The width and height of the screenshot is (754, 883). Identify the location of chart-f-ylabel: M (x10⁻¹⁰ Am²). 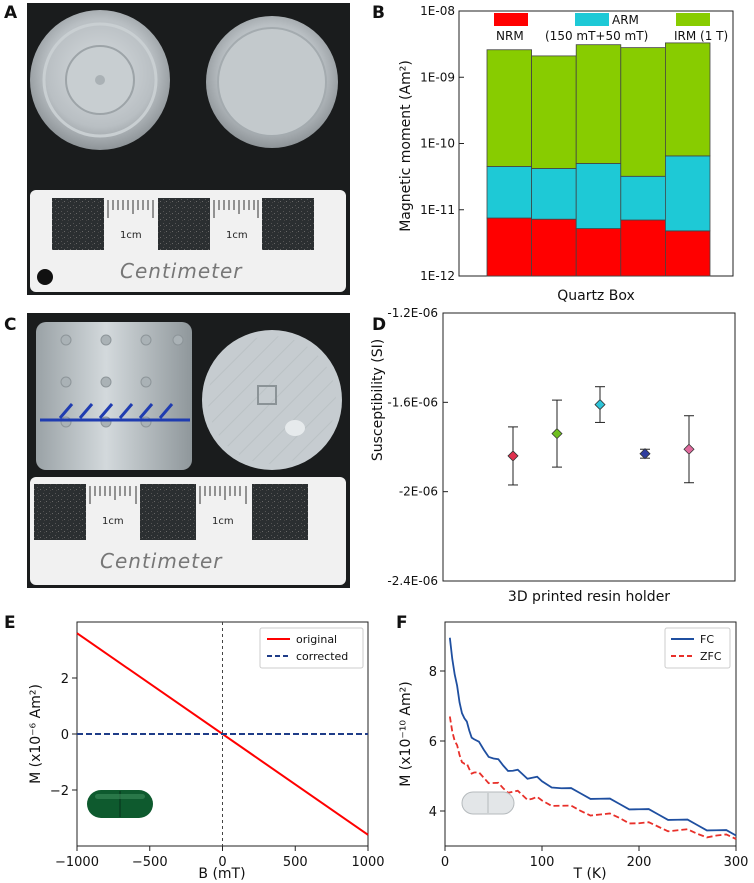
(406, 733).